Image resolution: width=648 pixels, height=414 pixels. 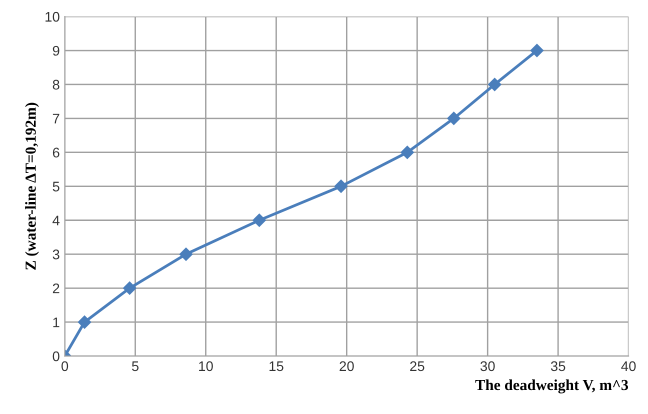 What do you see at coordinates (56, 187) in the screenshot?
I see `y-tick-label: 5` at bounding box center [56, 187].